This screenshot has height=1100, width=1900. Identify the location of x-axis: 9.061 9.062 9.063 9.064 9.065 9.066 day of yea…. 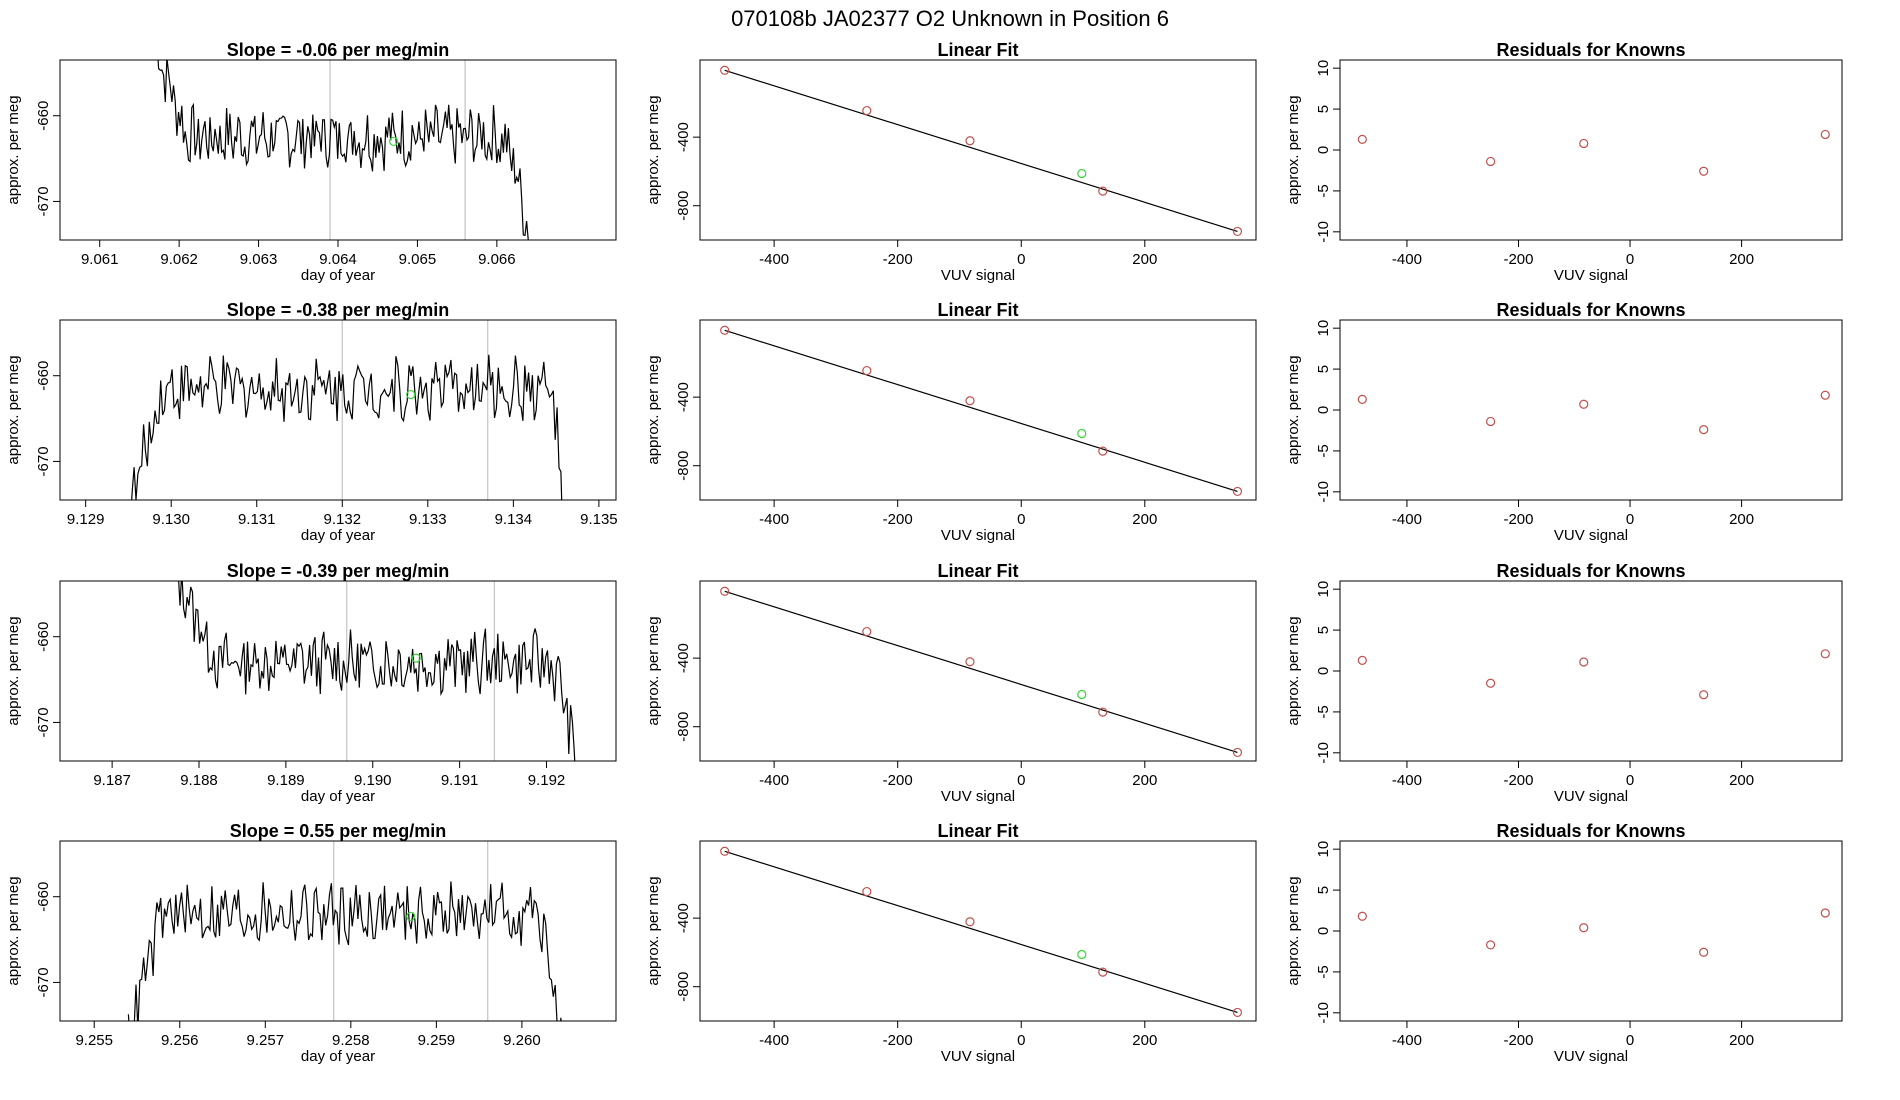
(298, 262).